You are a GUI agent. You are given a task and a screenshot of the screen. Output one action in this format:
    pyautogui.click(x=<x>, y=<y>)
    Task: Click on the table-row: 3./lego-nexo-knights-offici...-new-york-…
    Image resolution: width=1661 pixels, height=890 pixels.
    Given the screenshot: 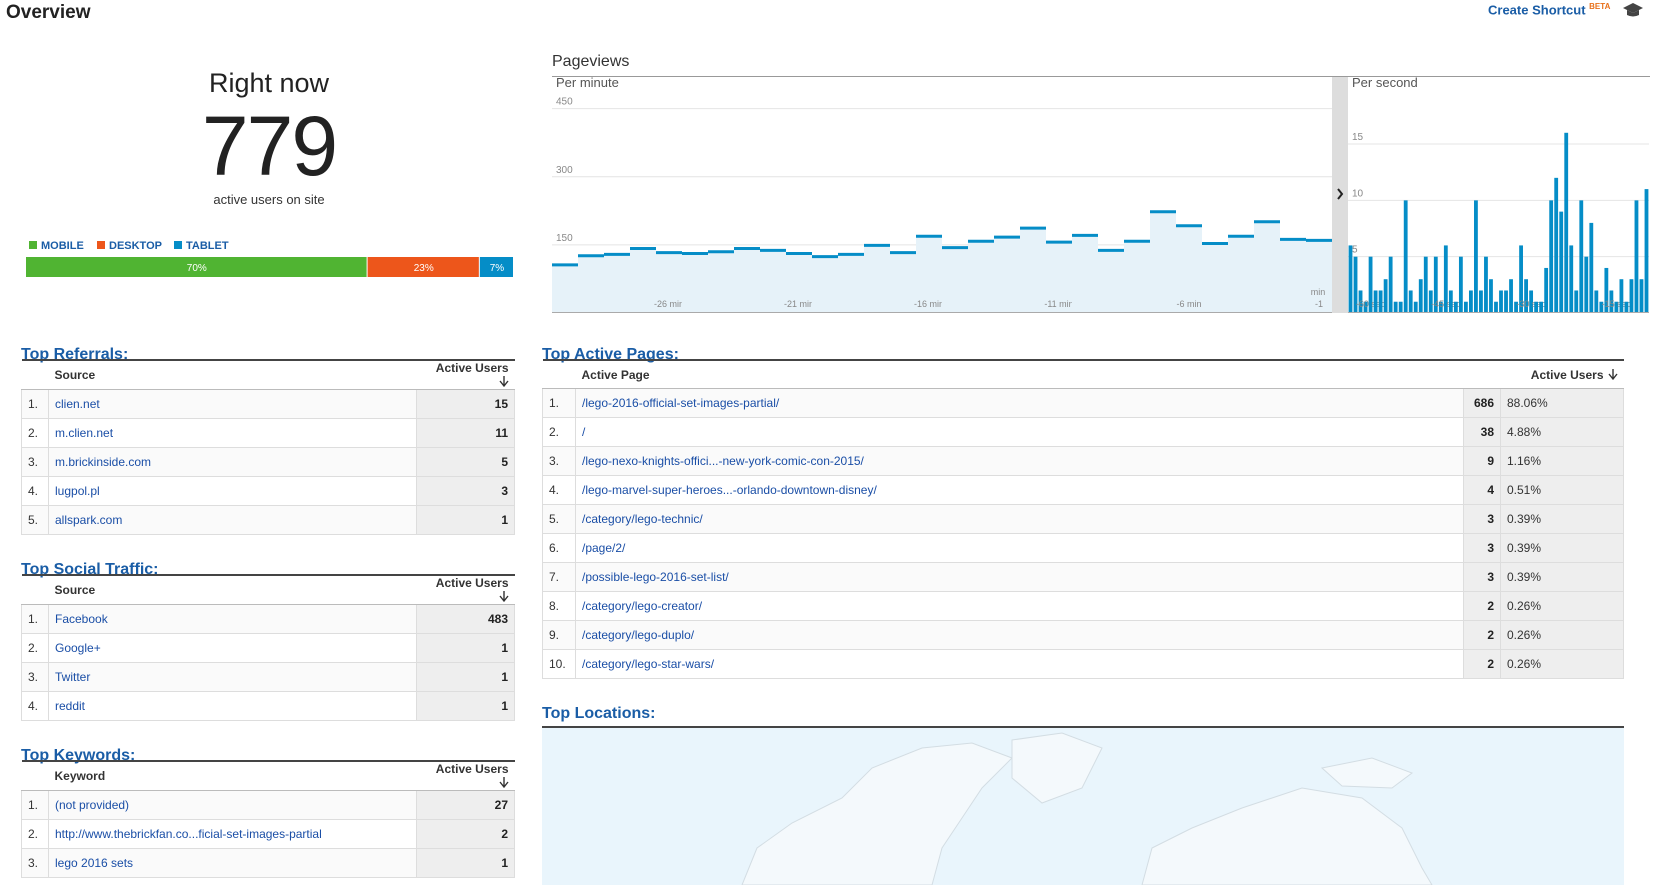 What is the action you would take?
    pyautogui.click(x=1083, y=461)
    